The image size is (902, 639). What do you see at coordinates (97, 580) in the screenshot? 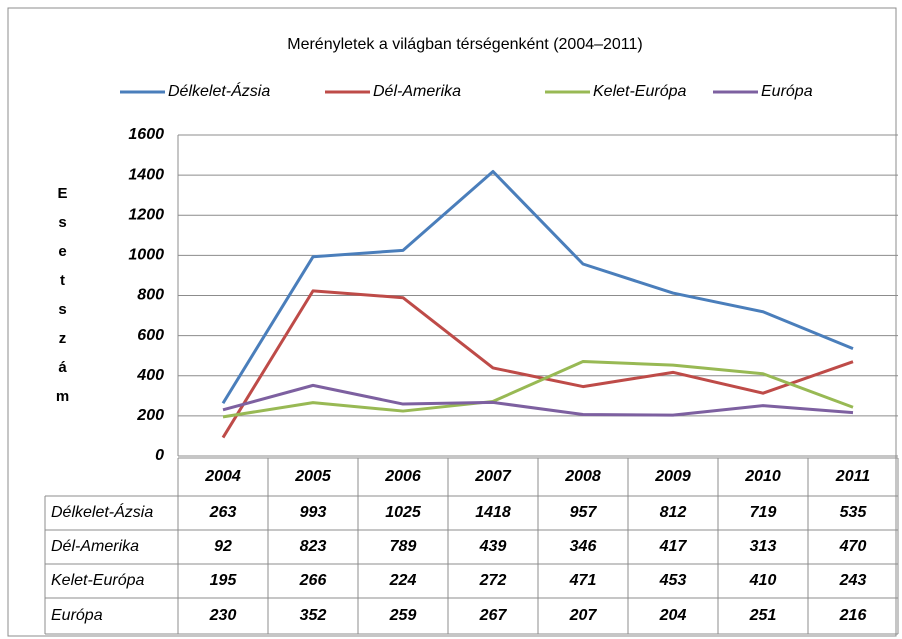
I see `table-row-label: Kelet-Európa` at bounding box center [97, 580].